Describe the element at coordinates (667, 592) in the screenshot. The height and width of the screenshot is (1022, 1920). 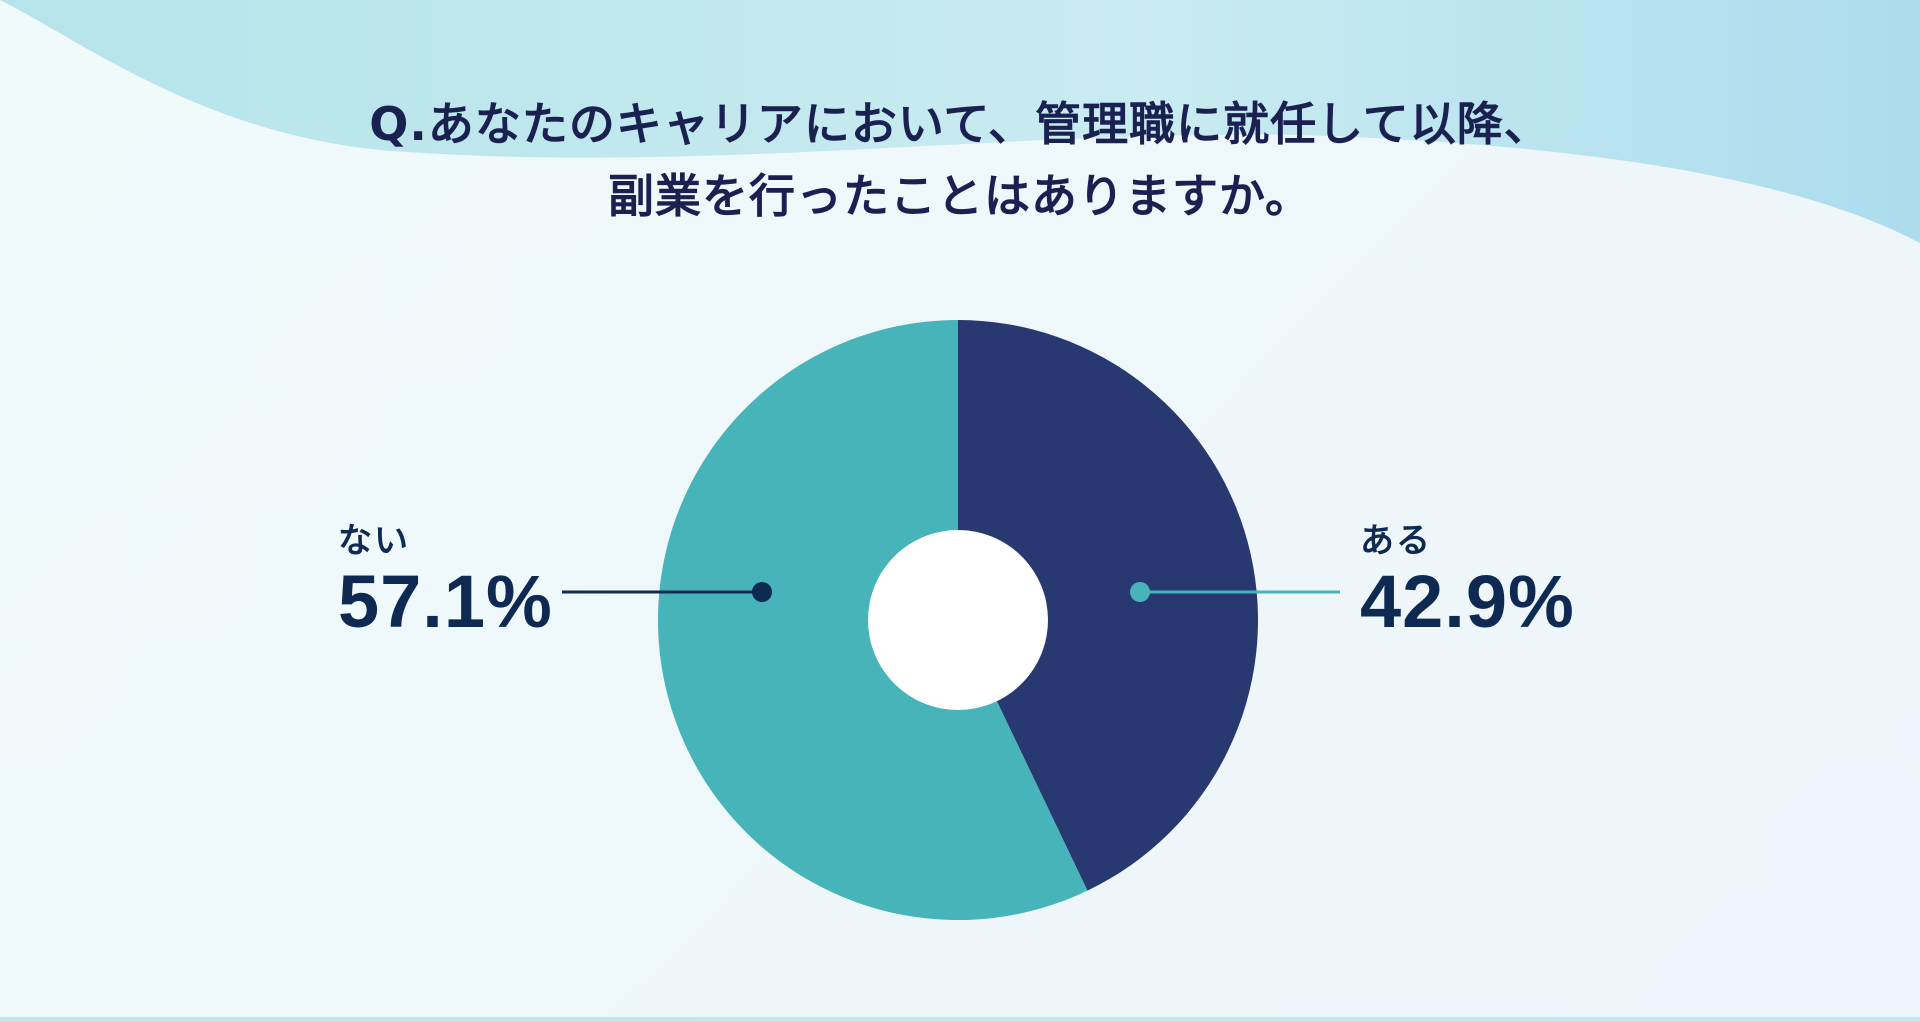
I see `callout-nai` at that location.